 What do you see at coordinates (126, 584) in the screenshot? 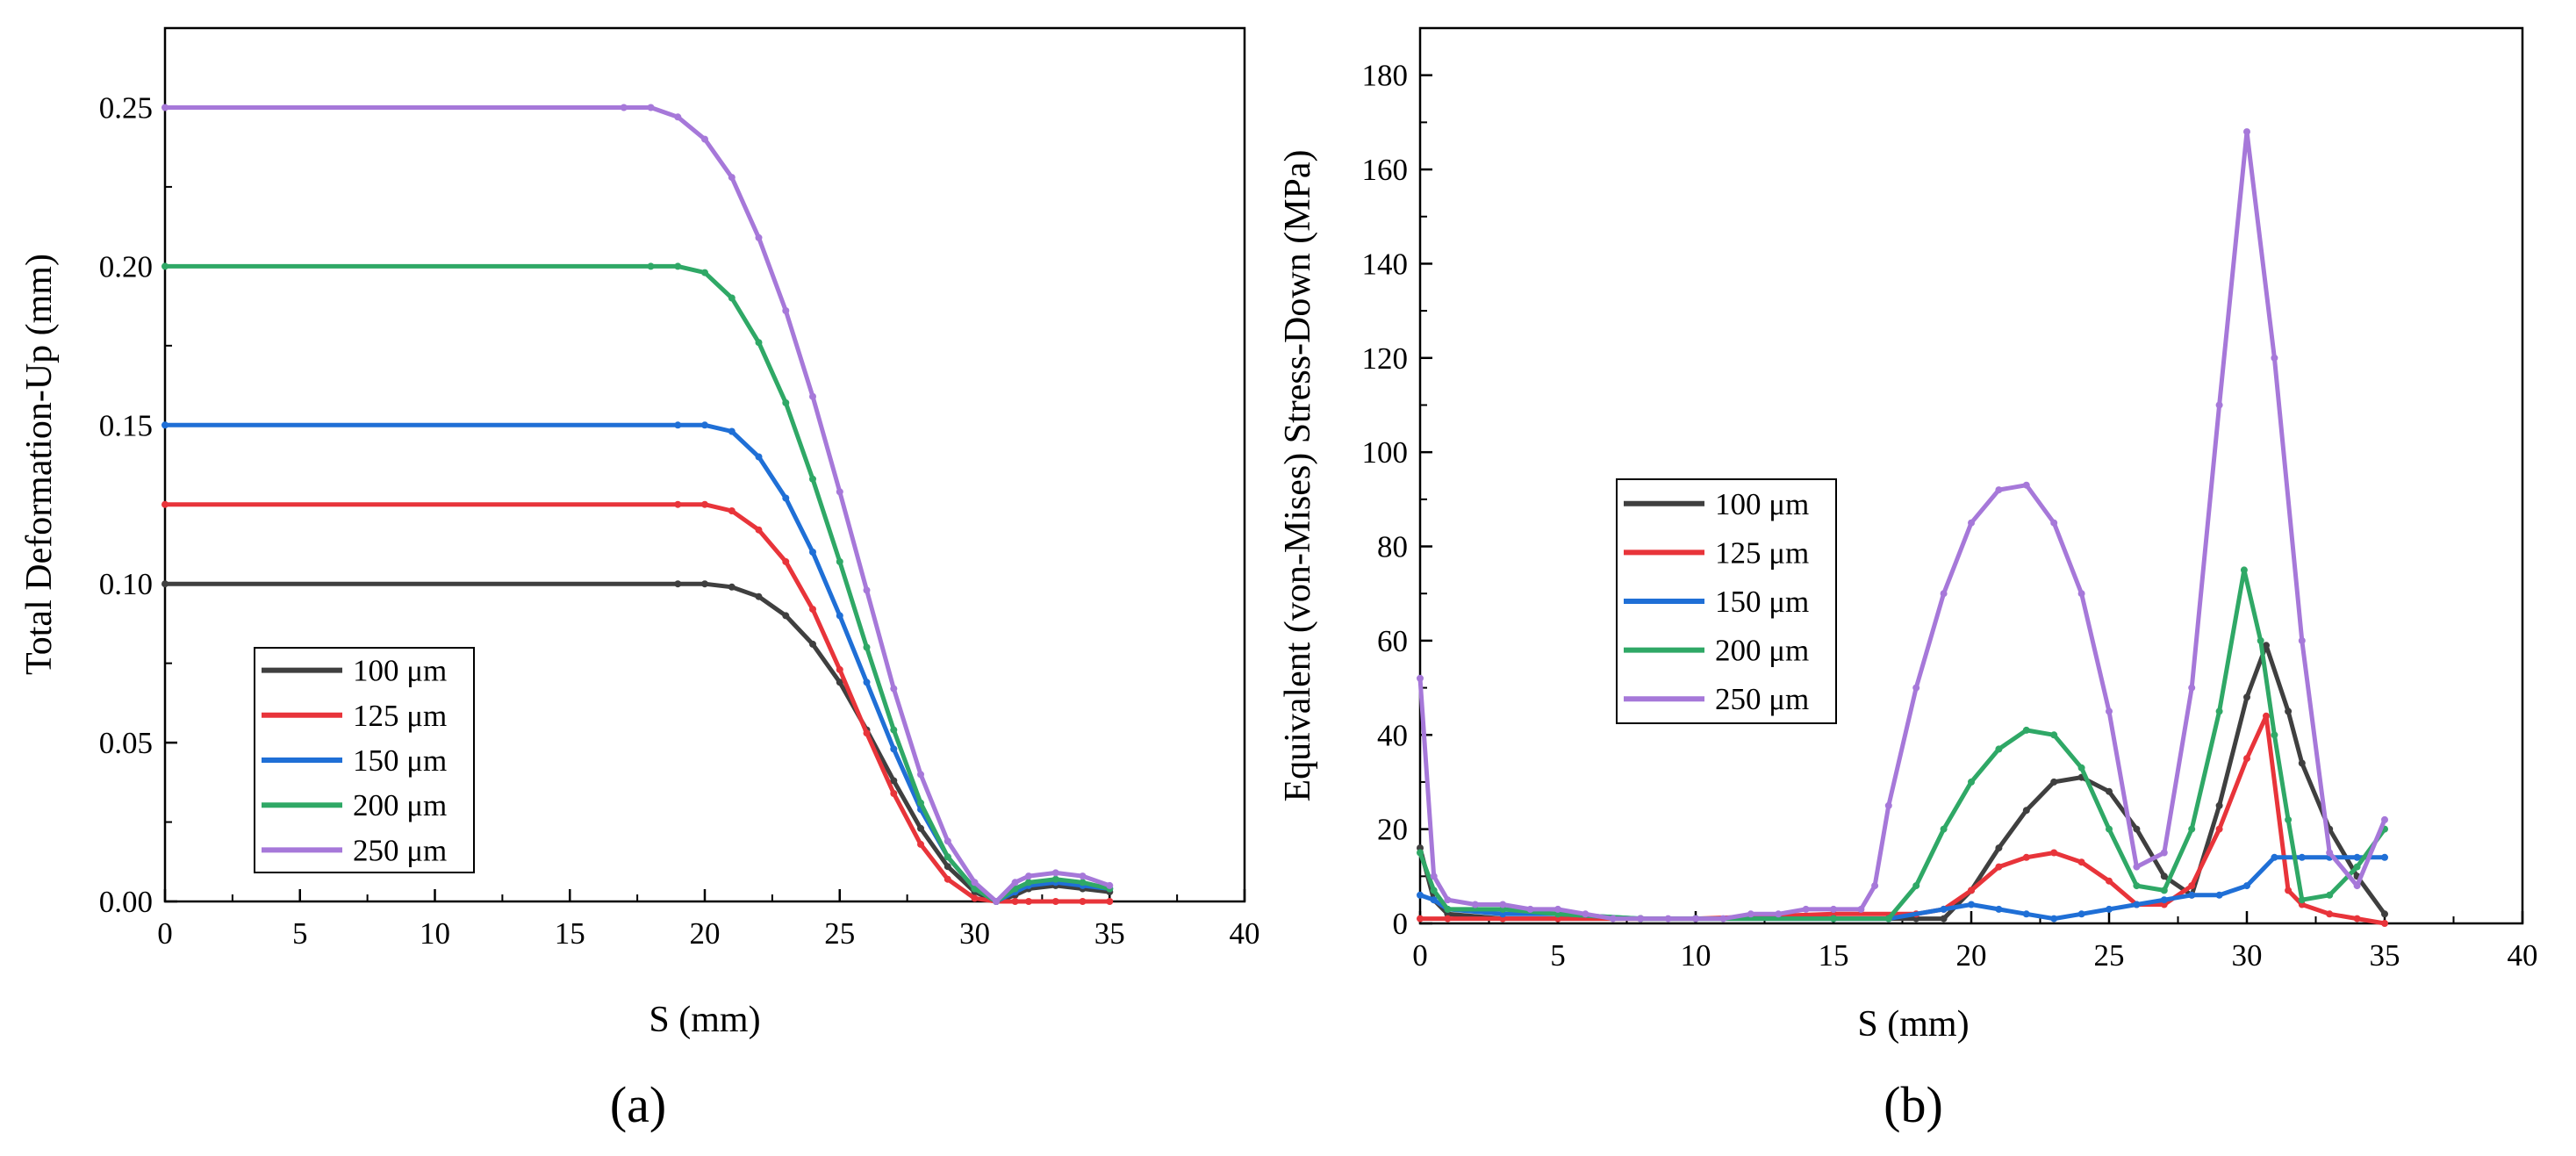
I see `y-tick-label-a-2: 0.10` at bounding box center [126, 584].